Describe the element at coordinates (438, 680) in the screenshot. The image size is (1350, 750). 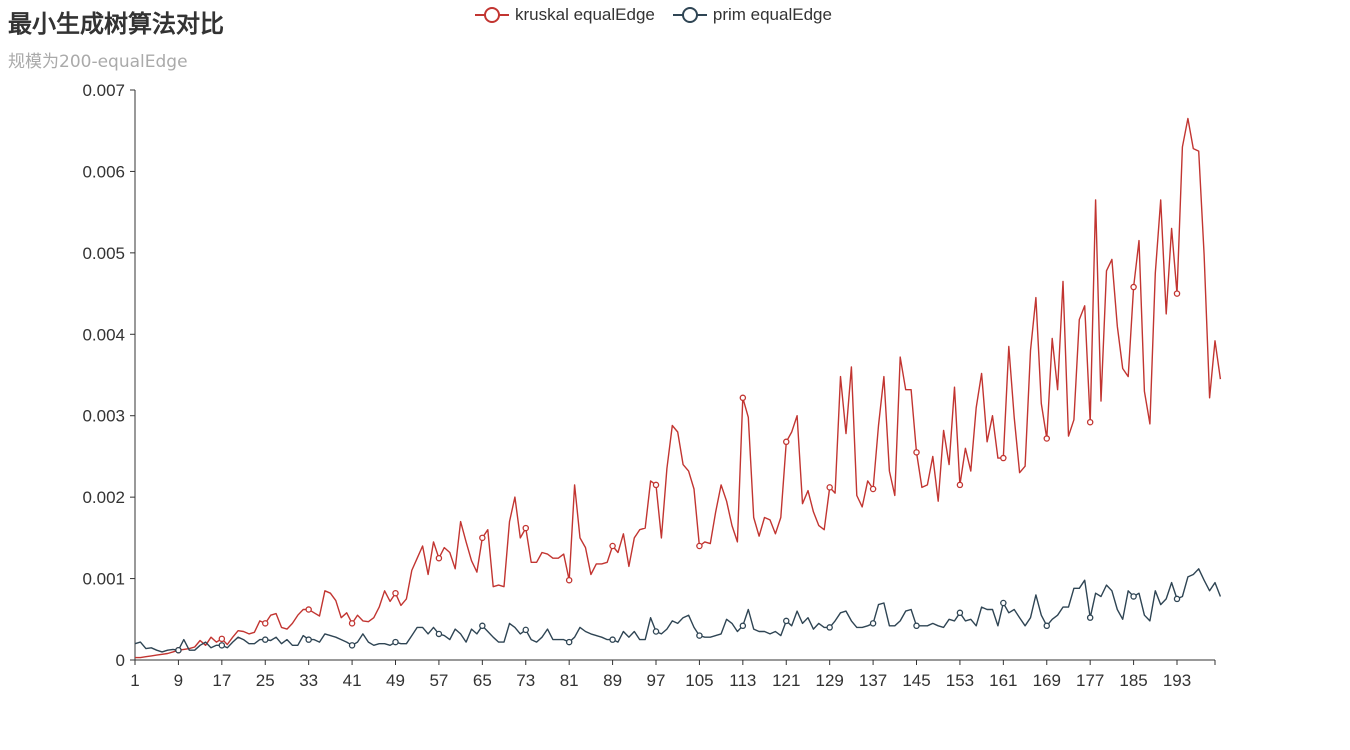
I see `x-tick-label: 57` at that location.